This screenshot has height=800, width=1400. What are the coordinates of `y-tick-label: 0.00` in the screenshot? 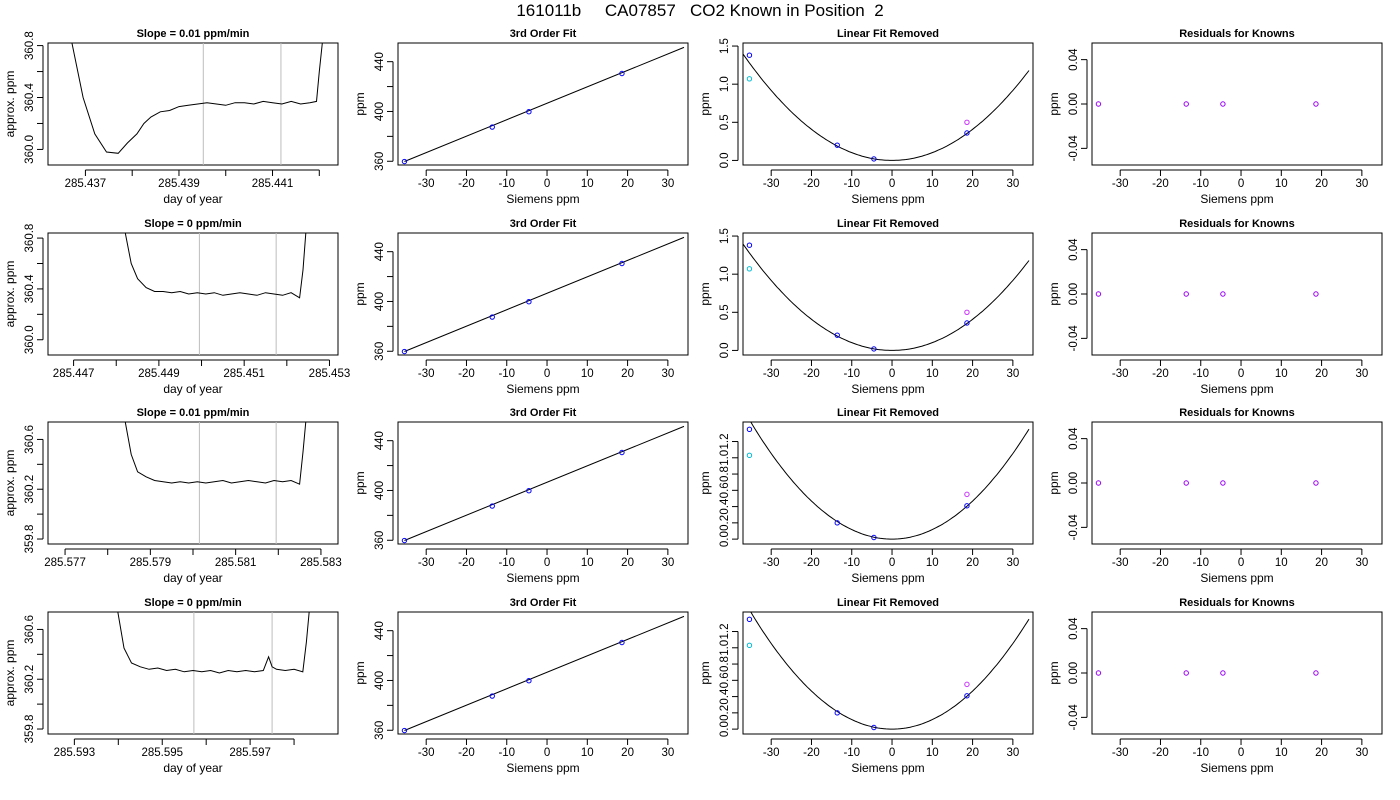 It's located at (1074, 673).